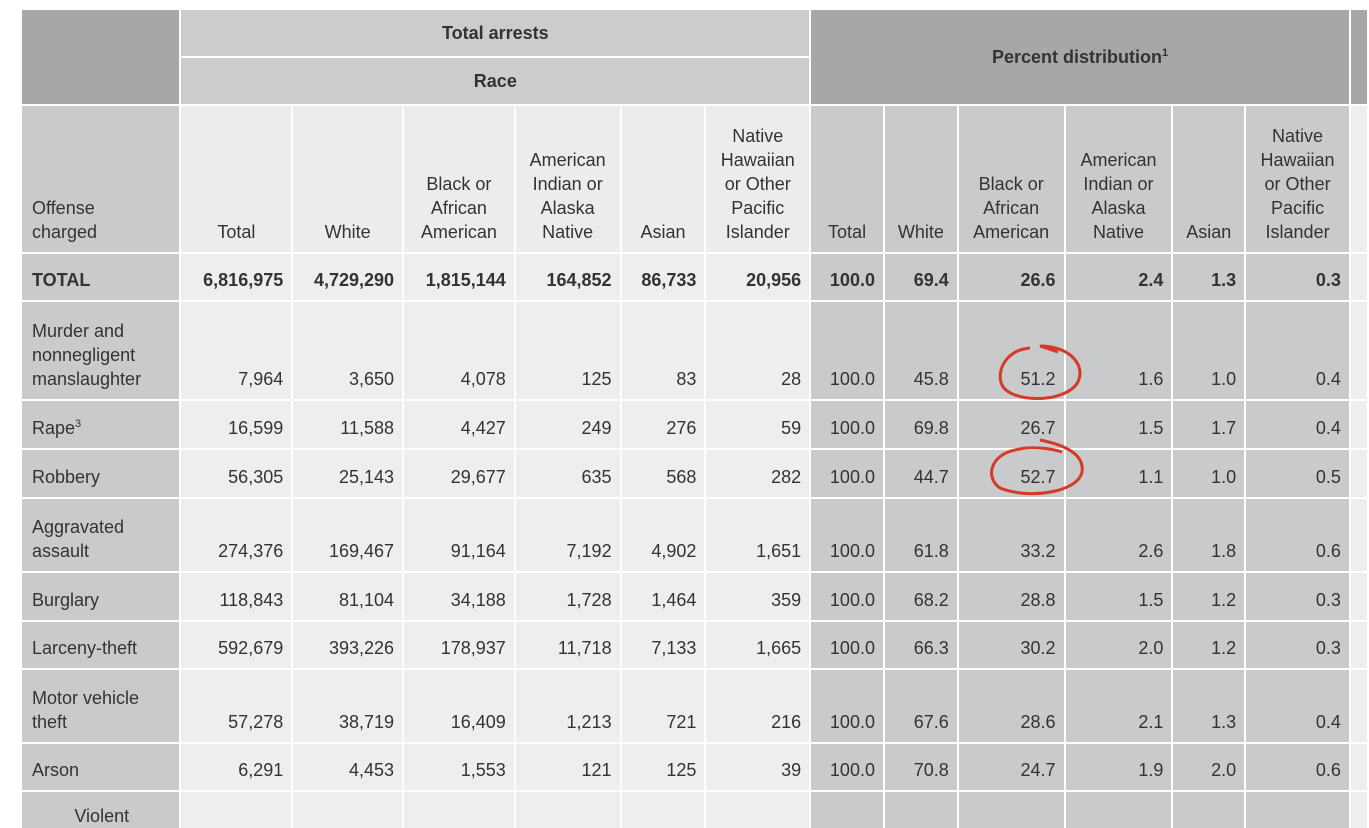 The width and height of the screenshot is (1369, 828). I want to click on count-cell: 1,651, so click(758, 535).